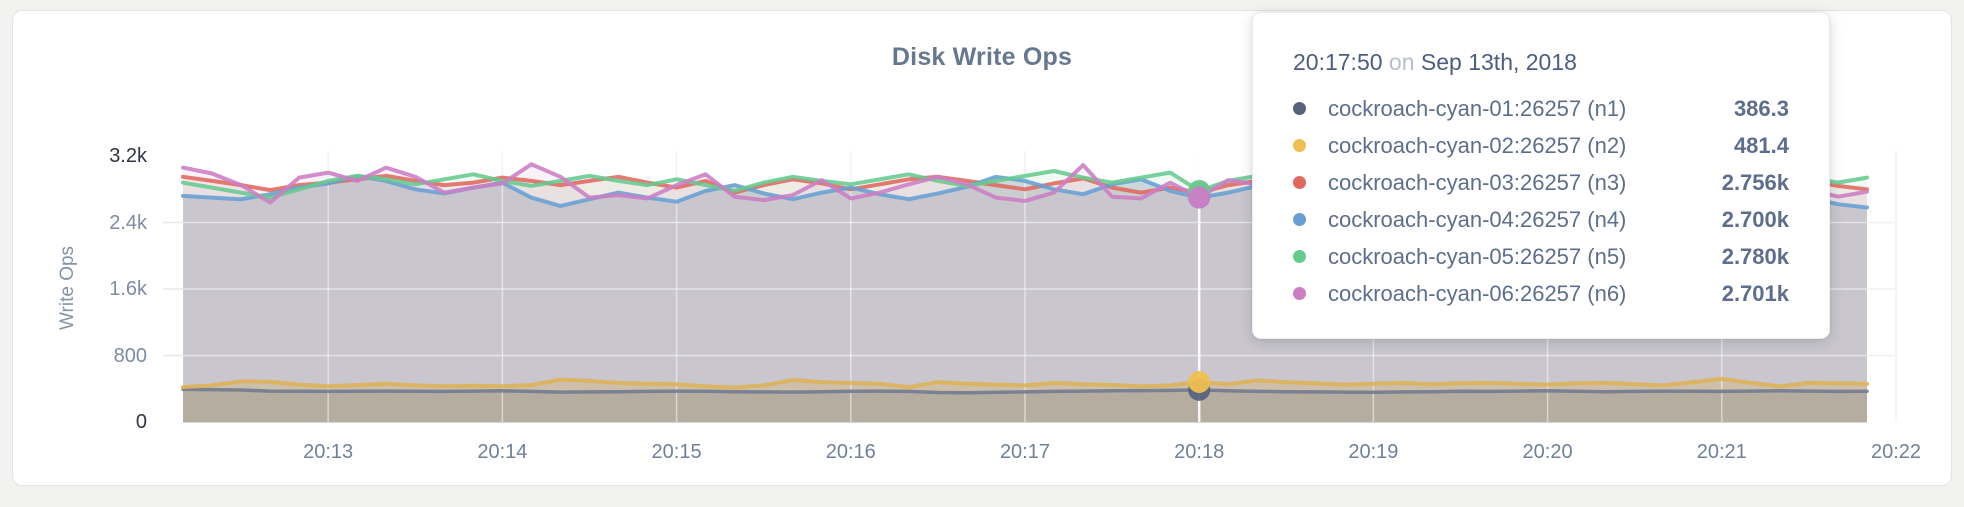 This screenshot has height=507, width=1964. I want to click on y-tick-label: 3.2k, so click(128, 156).